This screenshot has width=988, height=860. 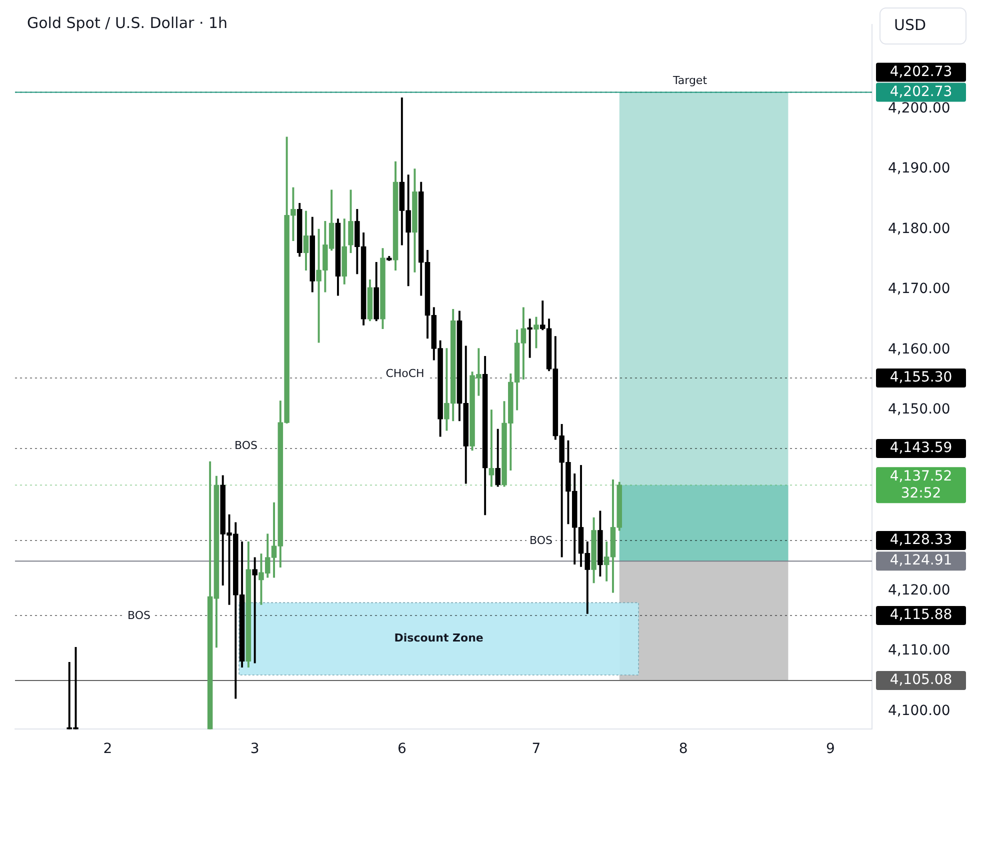 I want to click on y-tick-label: 4,120.00, so click(x=919, y=590).